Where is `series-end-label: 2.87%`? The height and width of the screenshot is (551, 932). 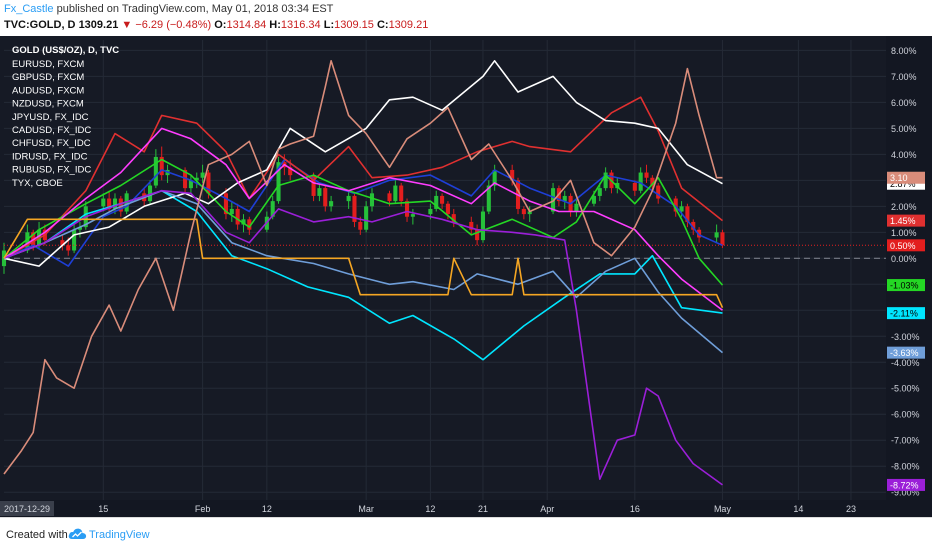 series-end-label: 2.87% is located at coordinates (903, 184).